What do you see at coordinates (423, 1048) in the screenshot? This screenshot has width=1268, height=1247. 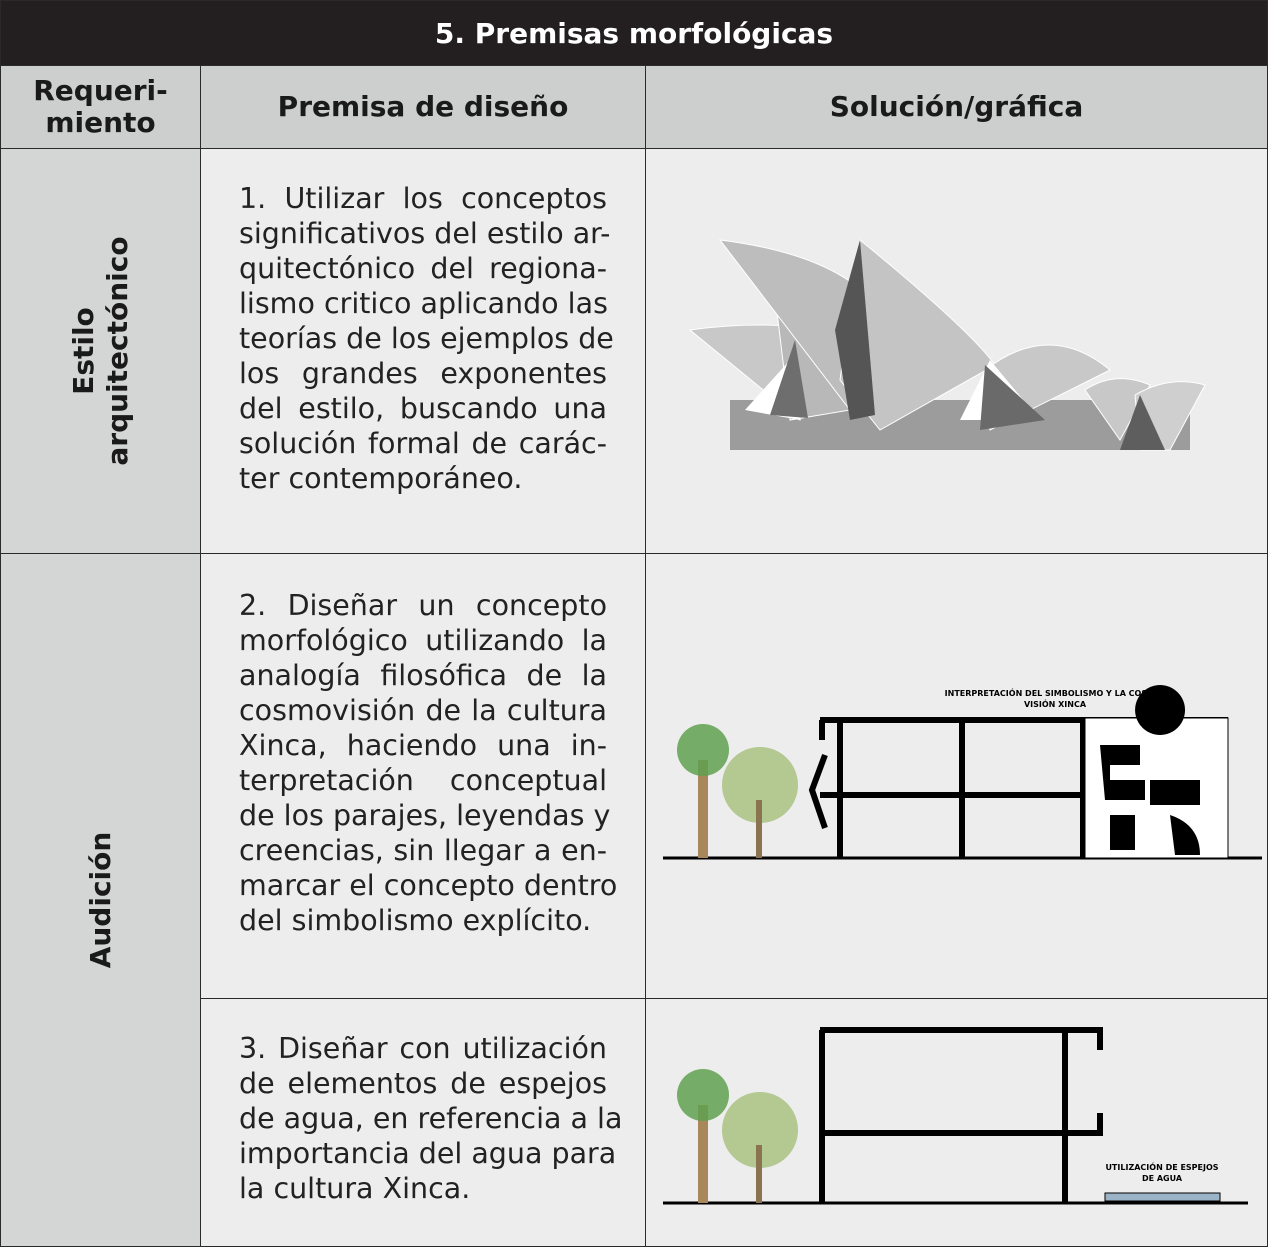 I see `premise-line: 3. Diseñar con utilización` at bounding box center [423, 1048].